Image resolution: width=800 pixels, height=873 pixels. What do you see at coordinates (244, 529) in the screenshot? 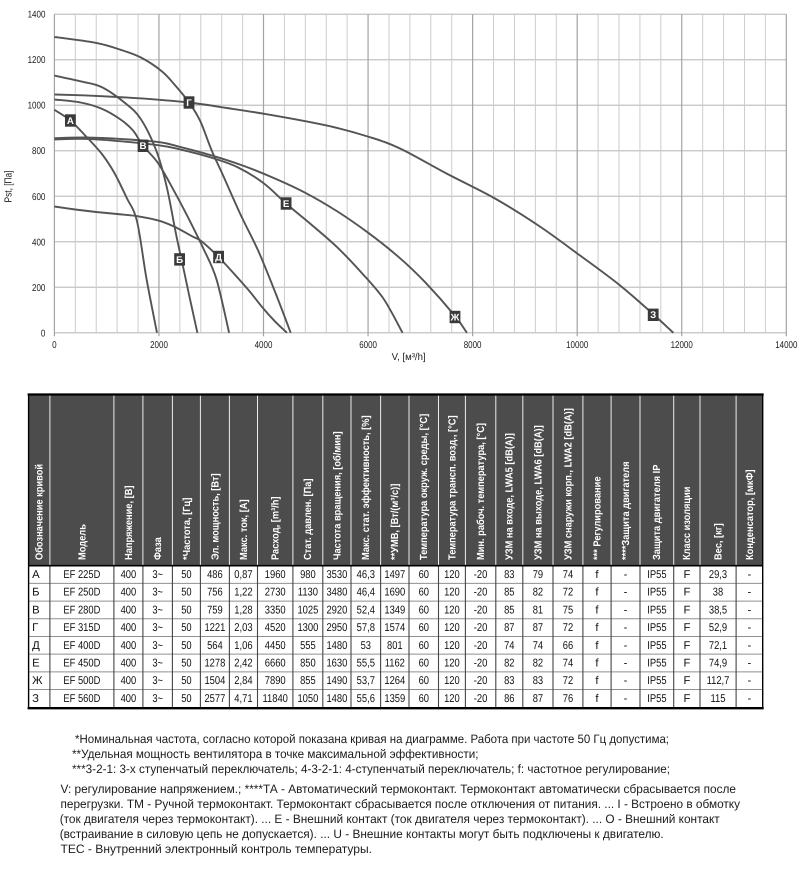
I see `svg-text: Макс. ток, [А]` at bounding box center [244, 529].